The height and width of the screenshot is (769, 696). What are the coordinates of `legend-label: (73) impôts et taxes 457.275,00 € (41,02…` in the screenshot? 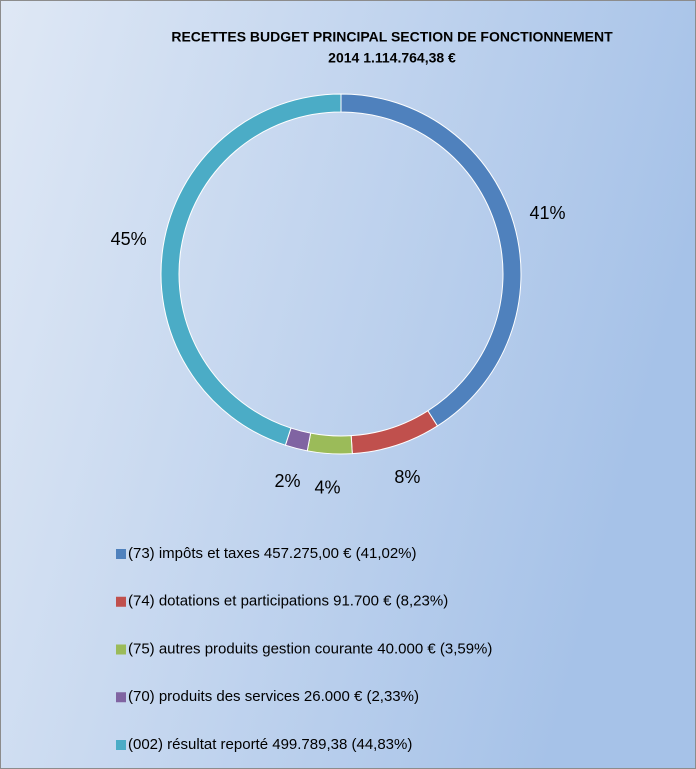 It's located at (272, 553).